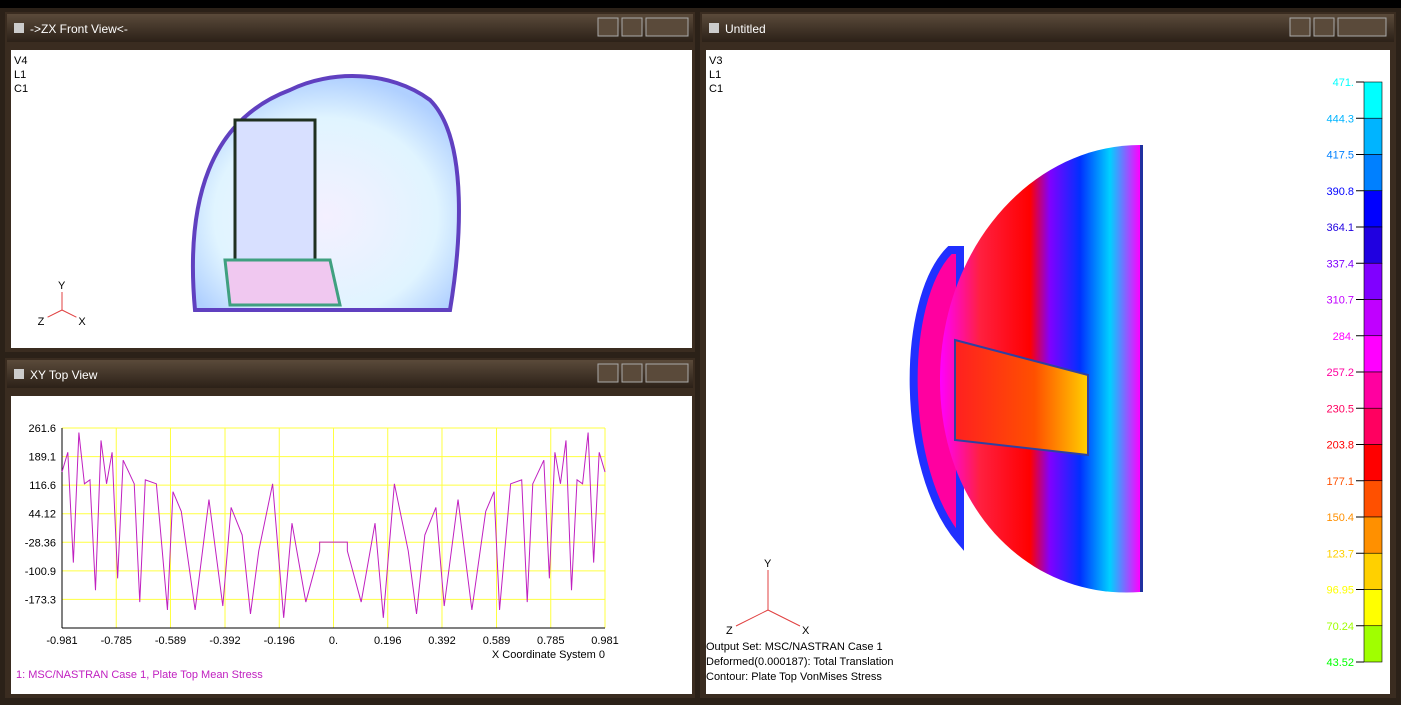  What do you see at coordinates (1340, 192) in the screenshot?
I see `legend-label: 390.8` at bounding box center [1340, 192].